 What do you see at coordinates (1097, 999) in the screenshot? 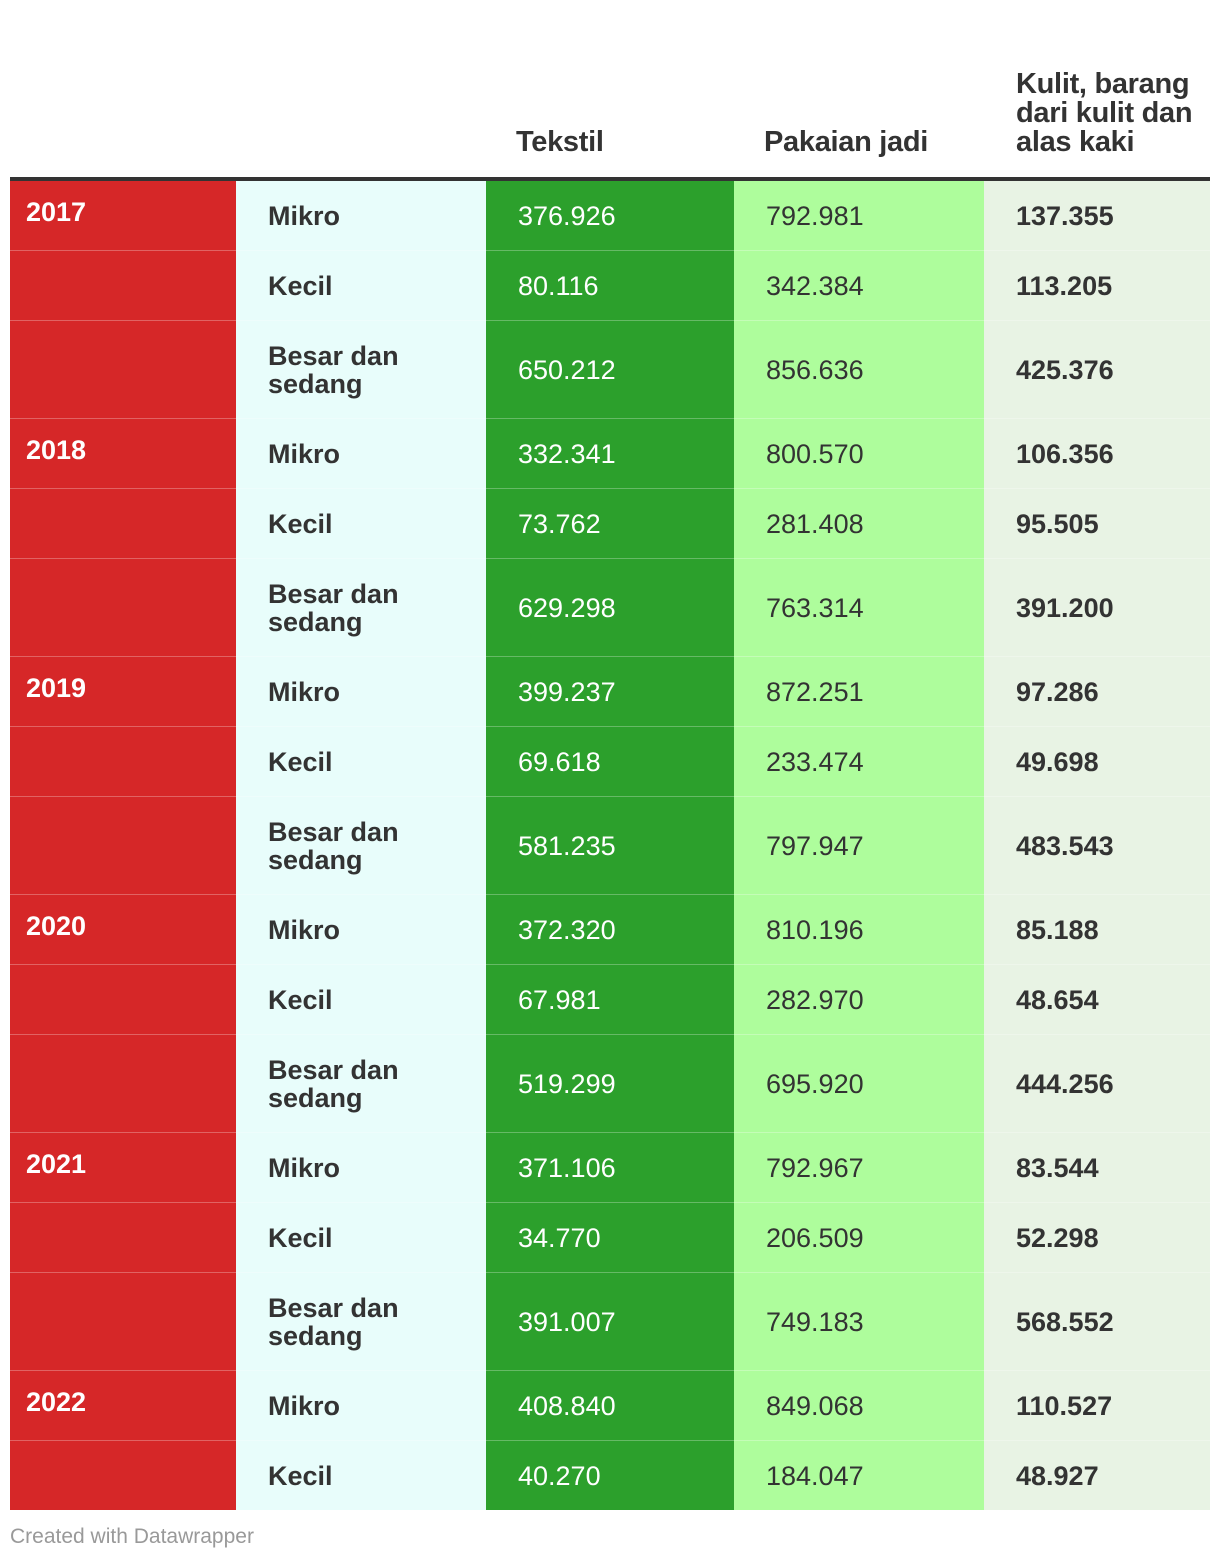
I see `kulit-cell: 48.654` at bounding box center [1097, 999].